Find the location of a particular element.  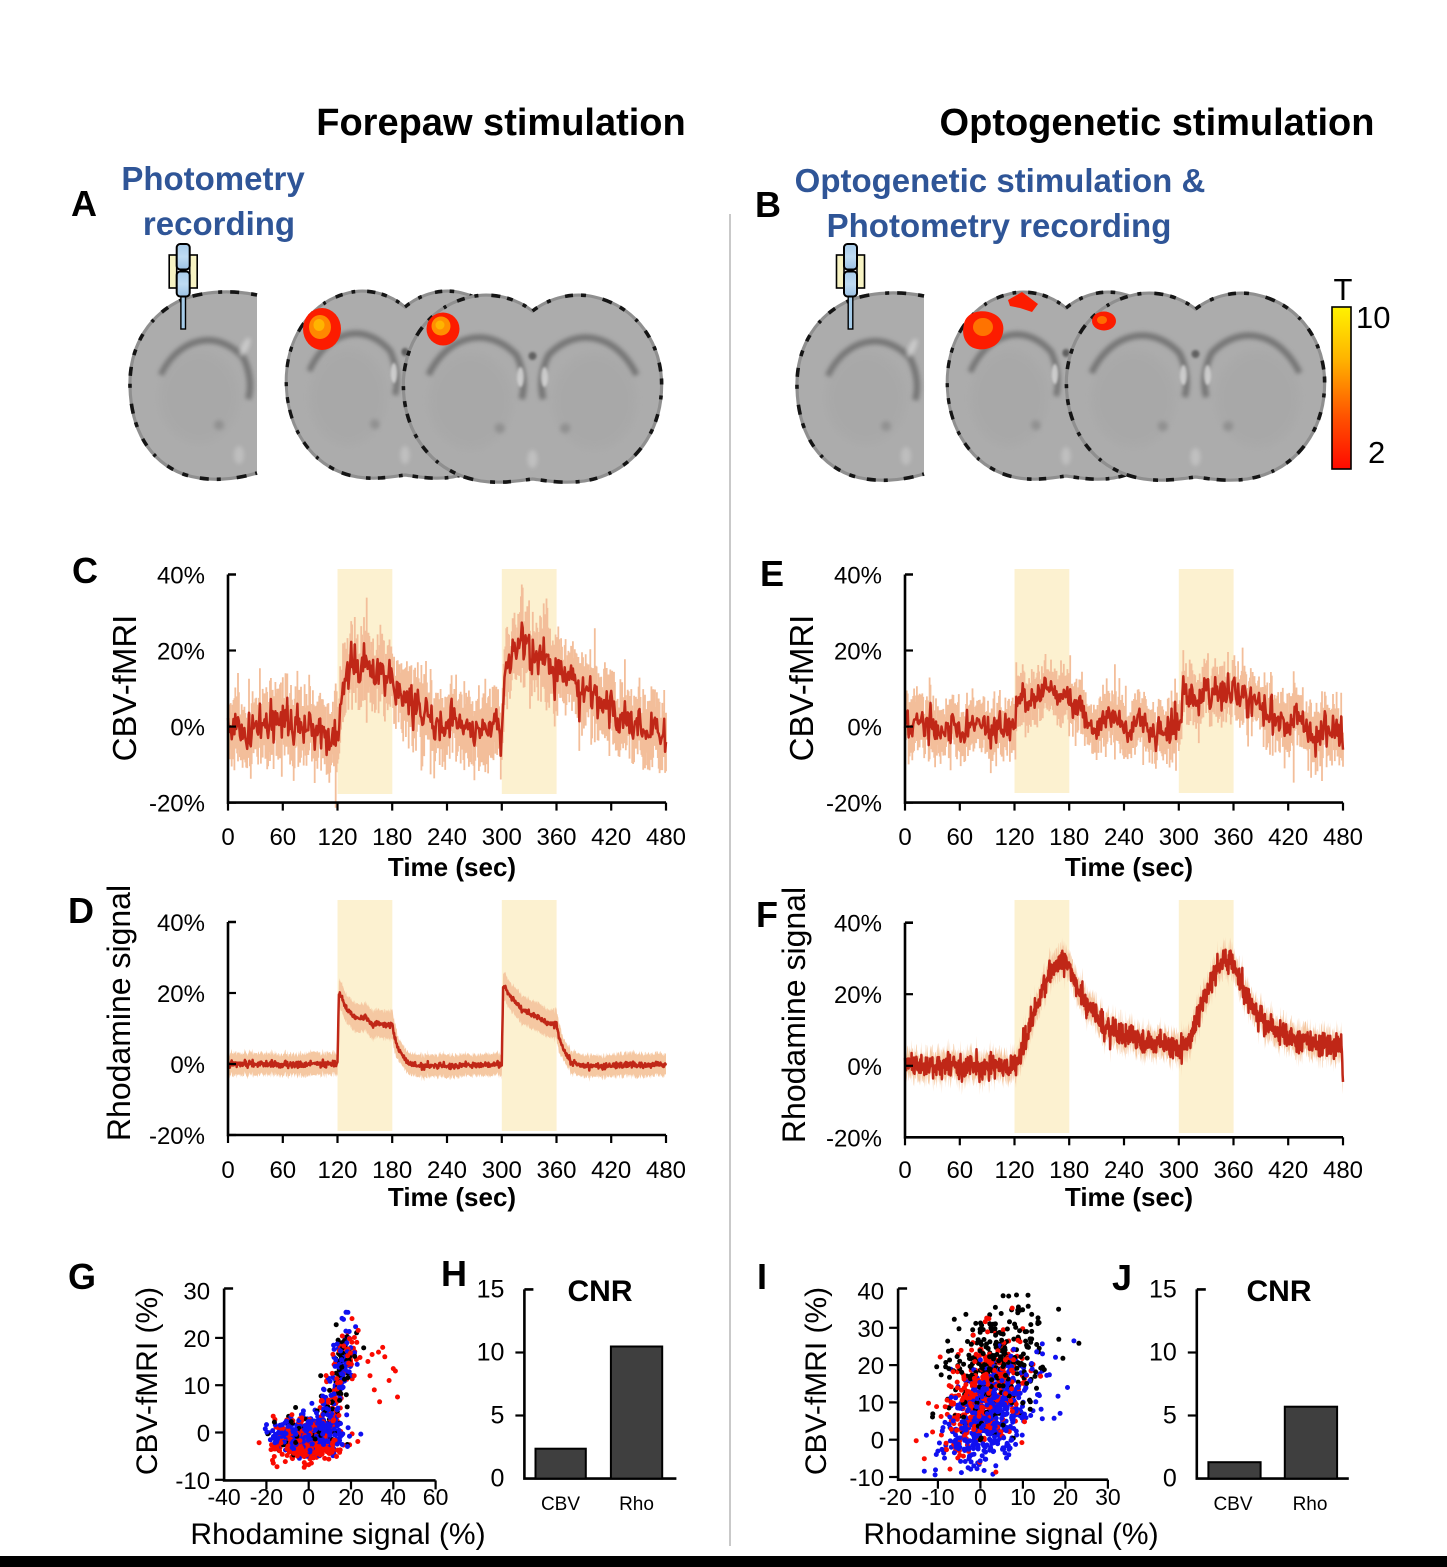

svg-text: 2 is located at coordinates (1376, 452).